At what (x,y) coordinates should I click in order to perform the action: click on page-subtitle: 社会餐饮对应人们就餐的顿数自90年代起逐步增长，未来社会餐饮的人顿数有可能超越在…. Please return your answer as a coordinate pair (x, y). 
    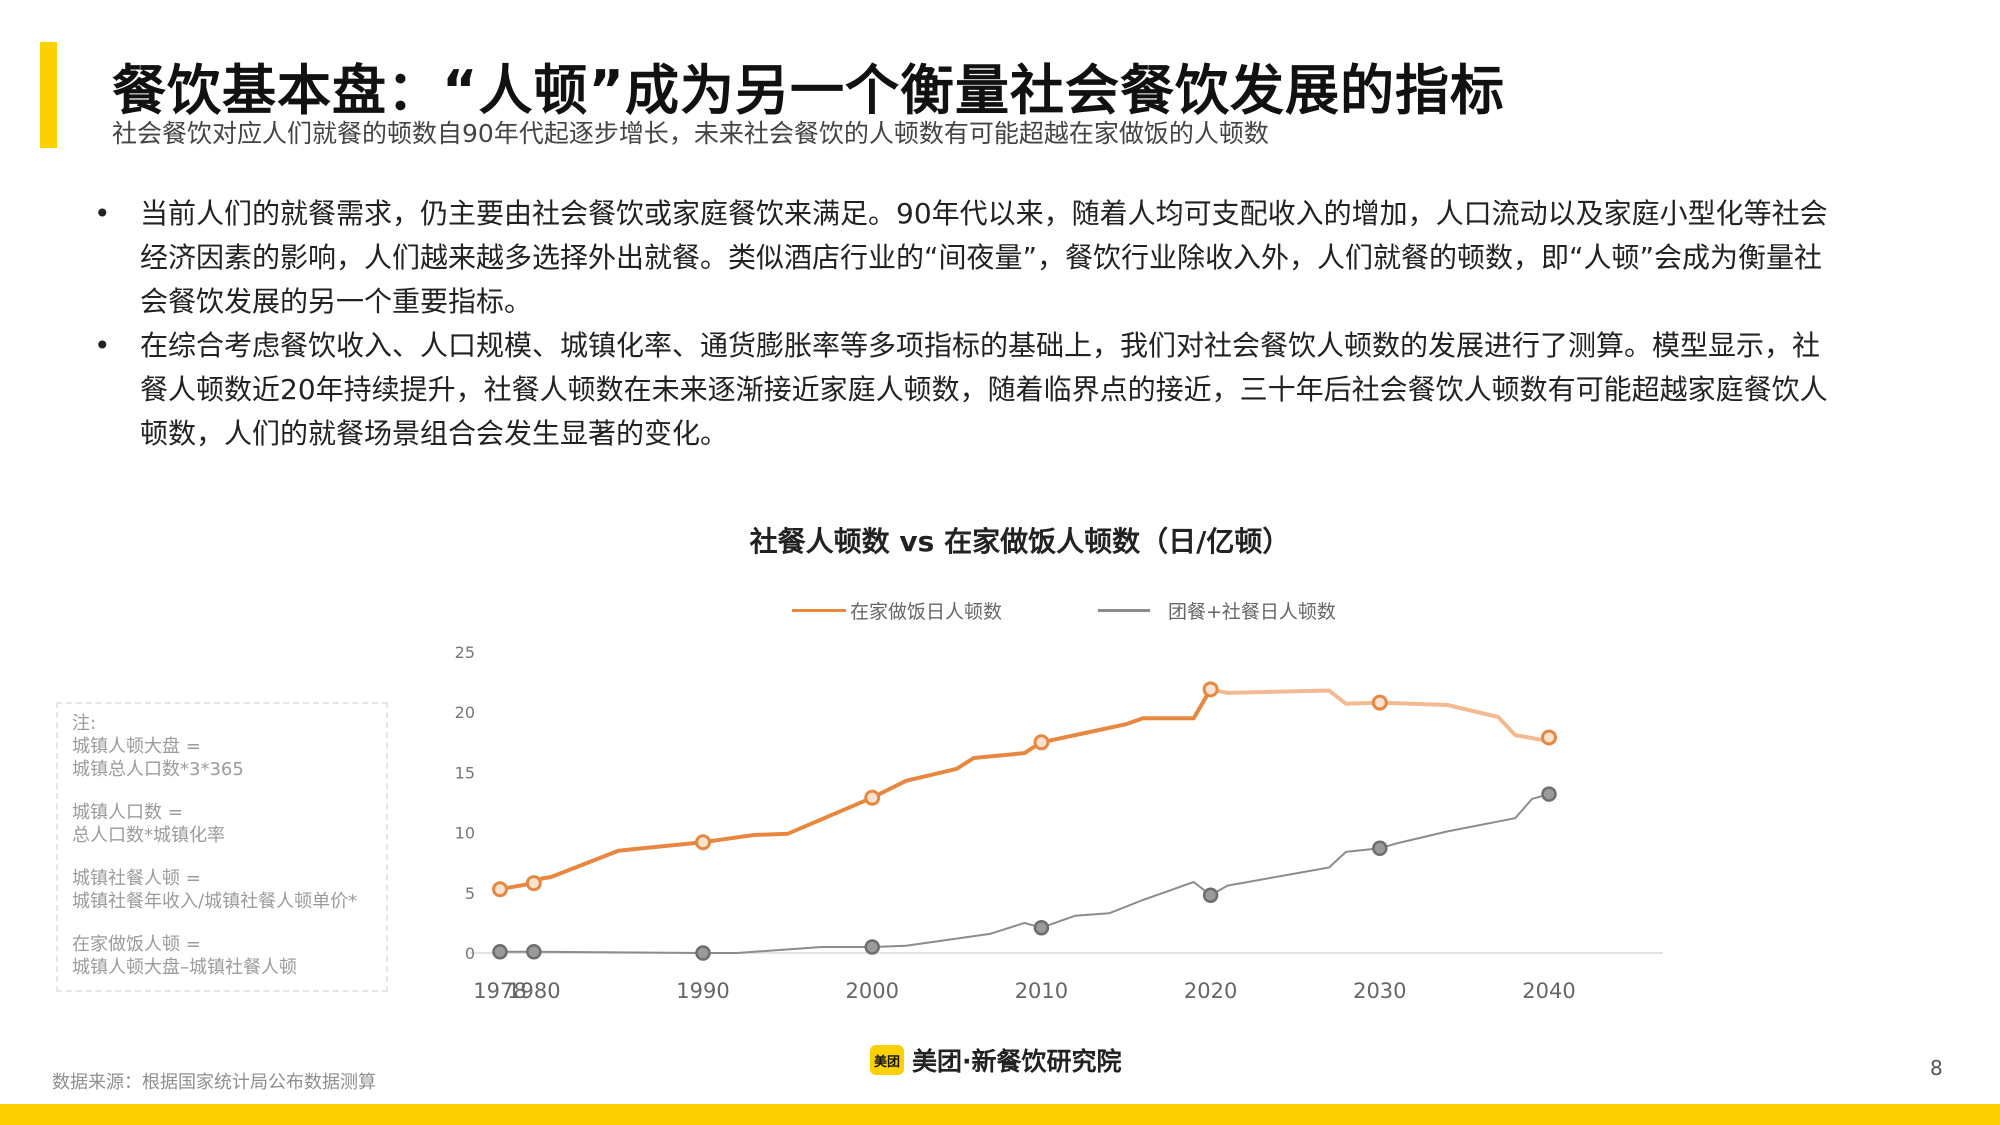
    Looking at the image, I should click on (690, 133).